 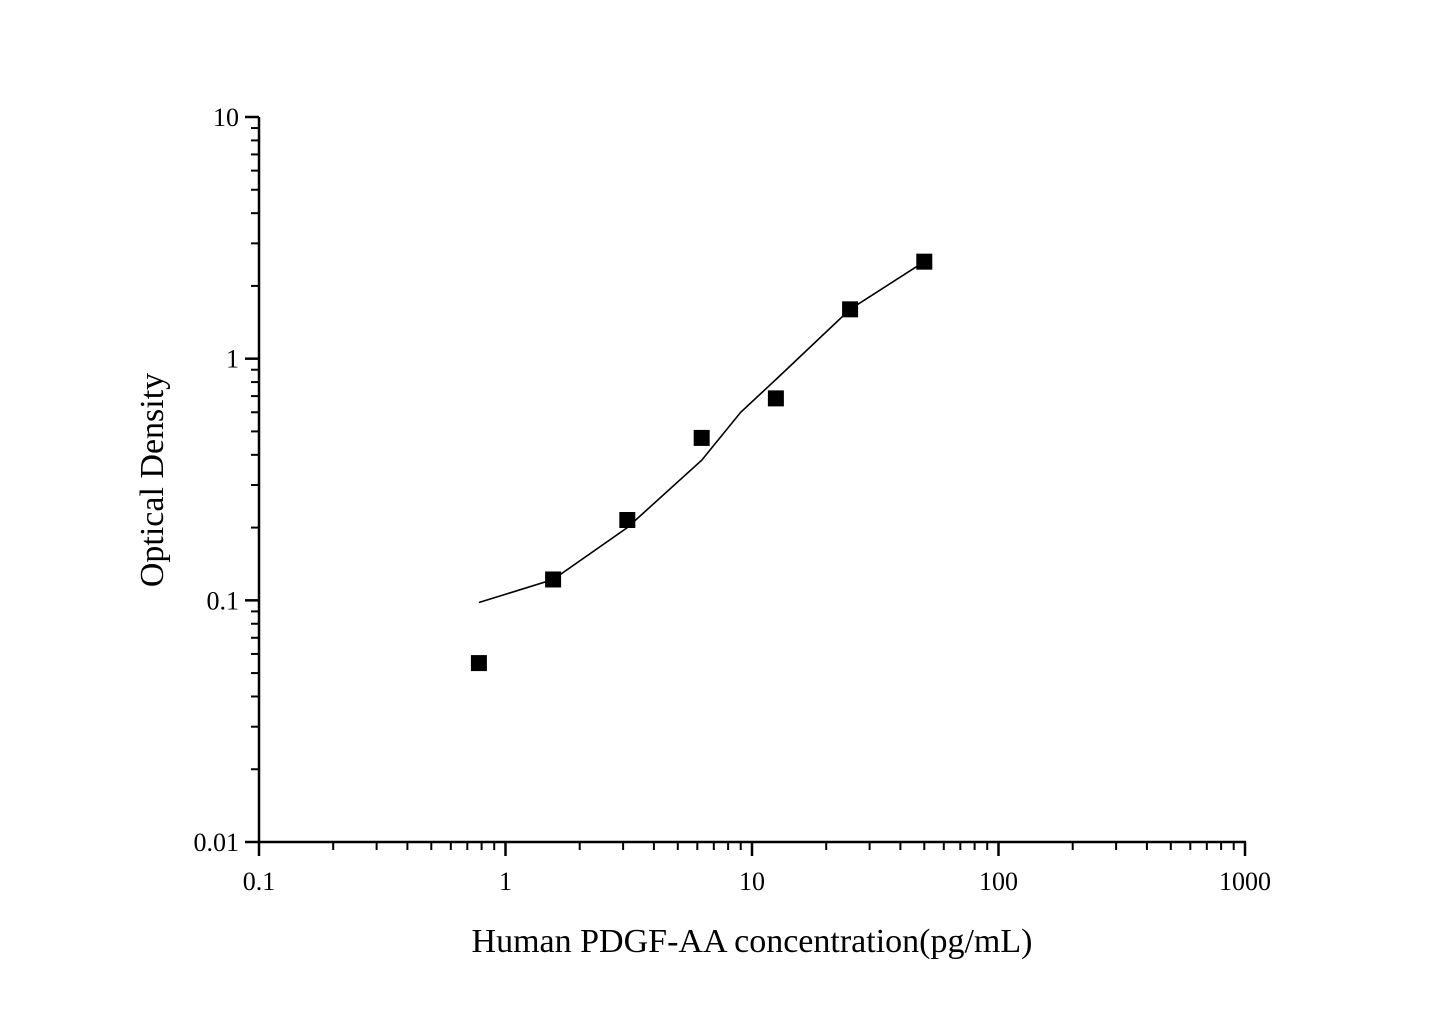 I want to click on x-minor-ticks, so click(x=783, y=846).